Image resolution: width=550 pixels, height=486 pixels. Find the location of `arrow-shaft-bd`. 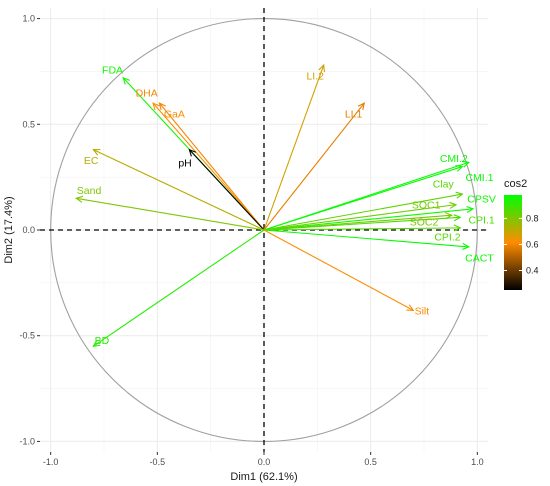

arrow-shaft-bd is located at coordinates (179, 288).